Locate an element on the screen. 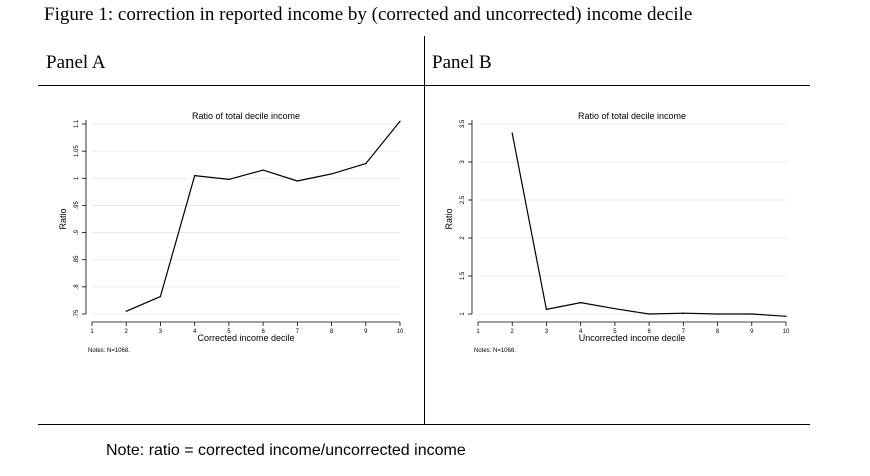 Image resolution: width=870 pixels, height=476 pixels. y-tick-label: 1.05 is located at coordinates (77, 151).